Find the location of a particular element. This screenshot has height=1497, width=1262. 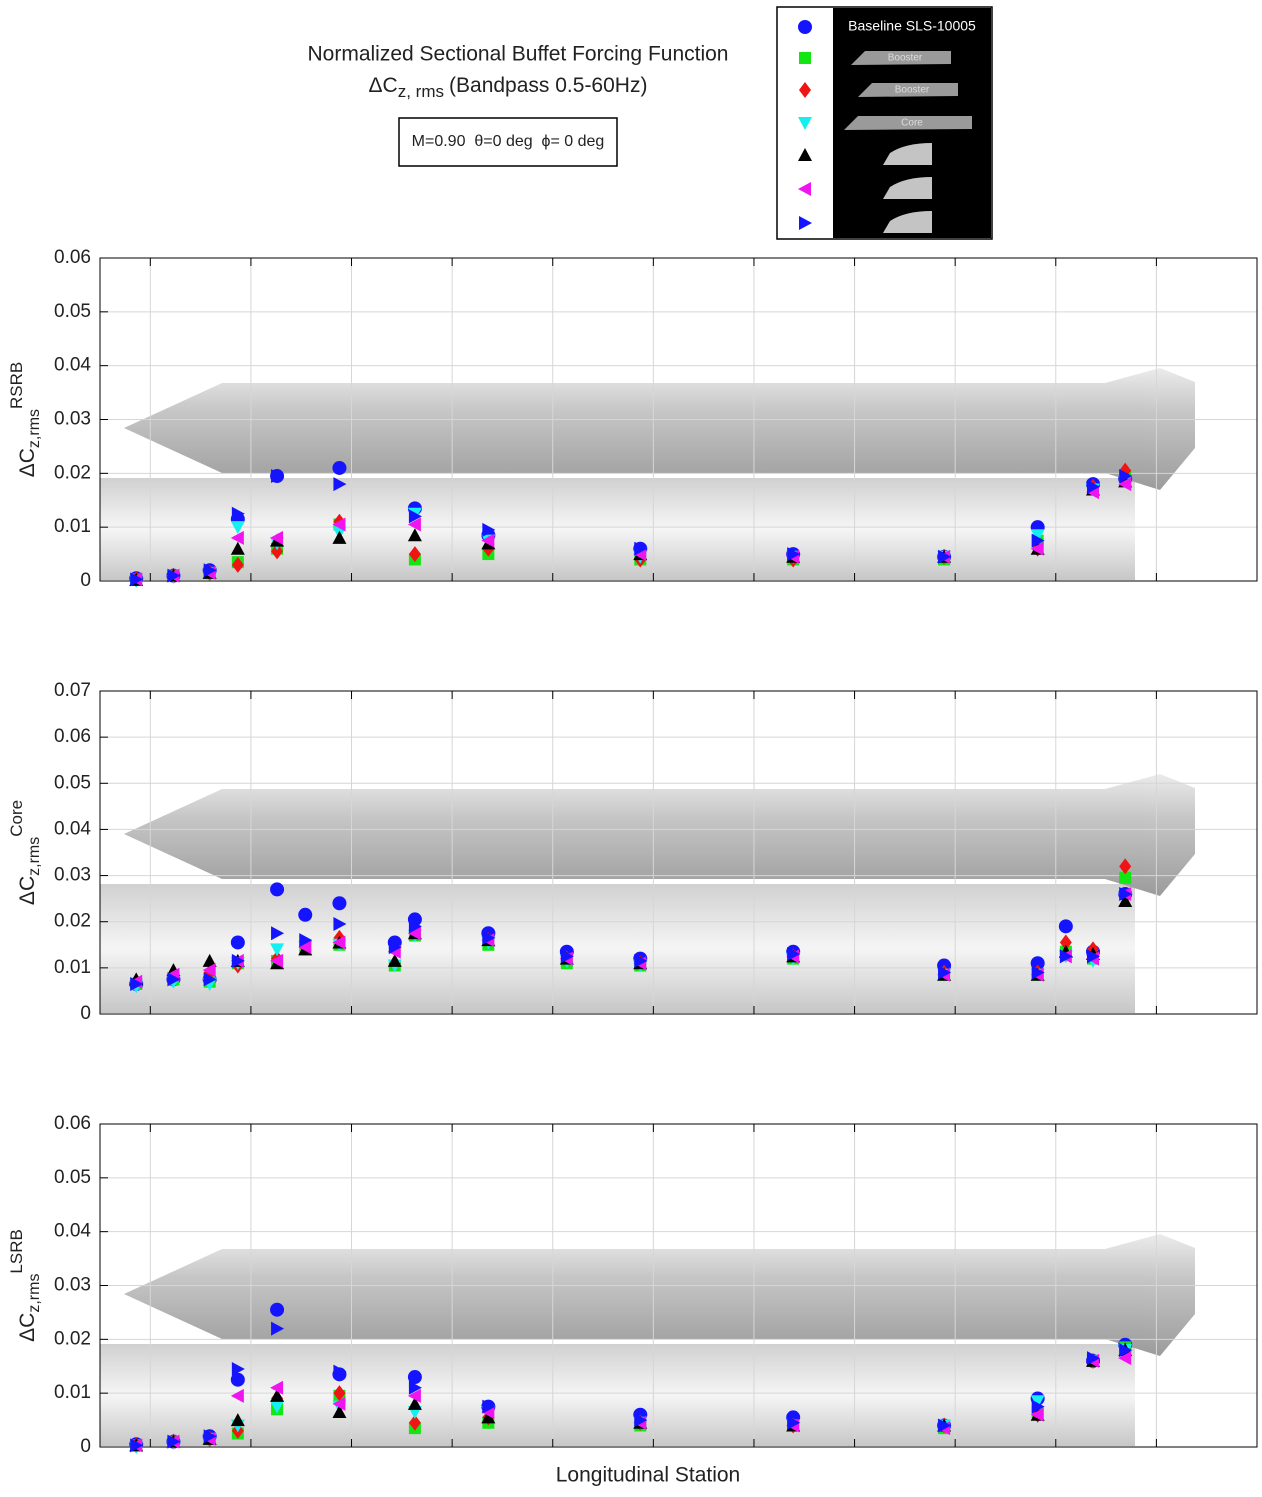

y-axis-label: ΔCz,rmsLSRB is located at coordinates (25, 1285).